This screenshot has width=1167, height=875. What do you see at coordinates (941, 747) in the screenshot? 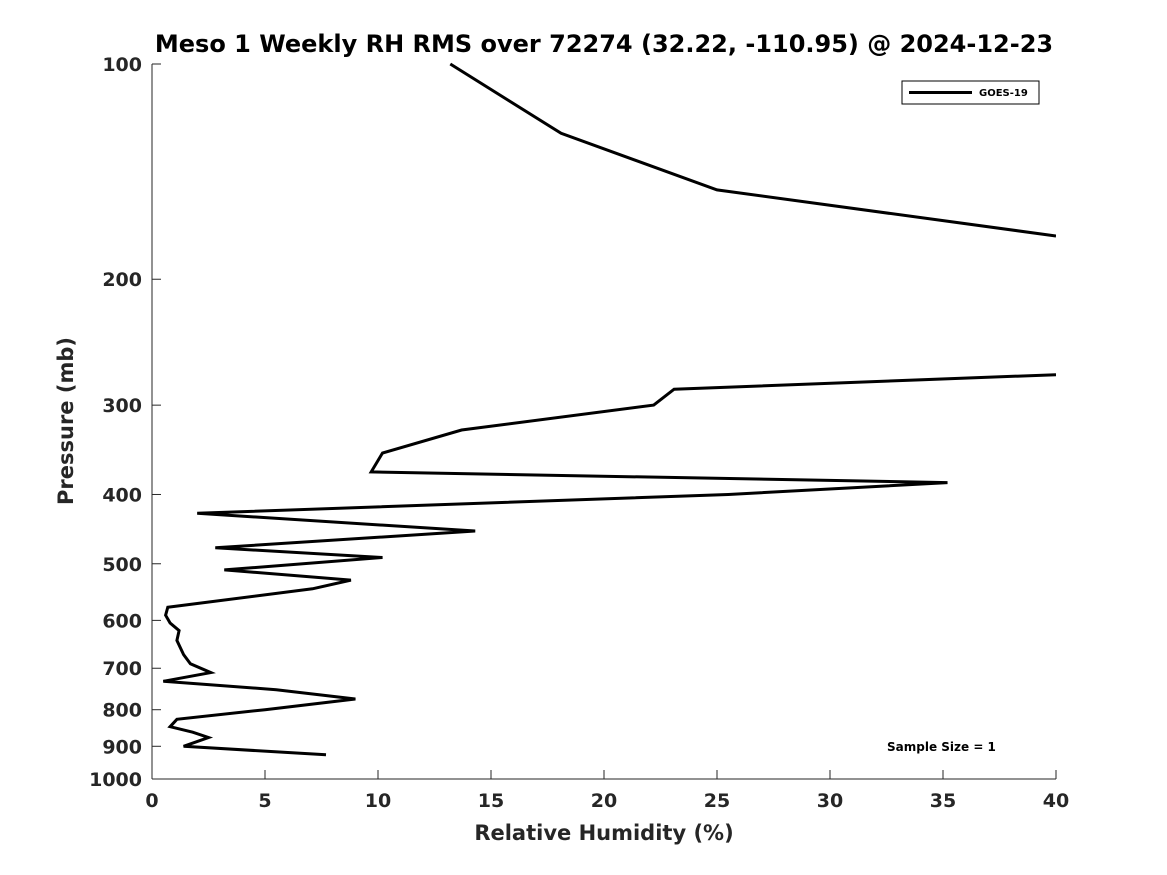
I see `sample-size-annotation: Sample Size = 1` at bounding box center [941, 747].